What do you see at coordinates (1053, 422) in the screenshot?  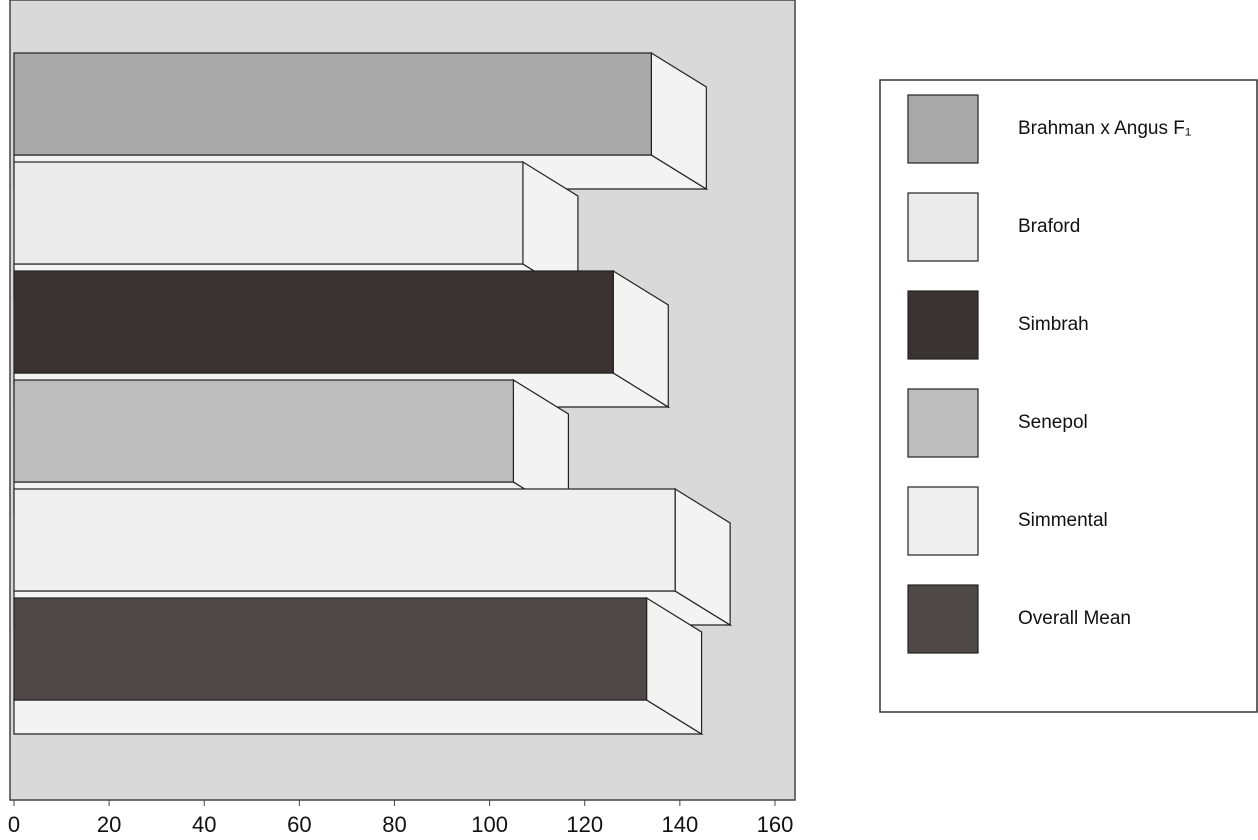 I see `legend-label: Senepol` at bounding box center [1053, 422].